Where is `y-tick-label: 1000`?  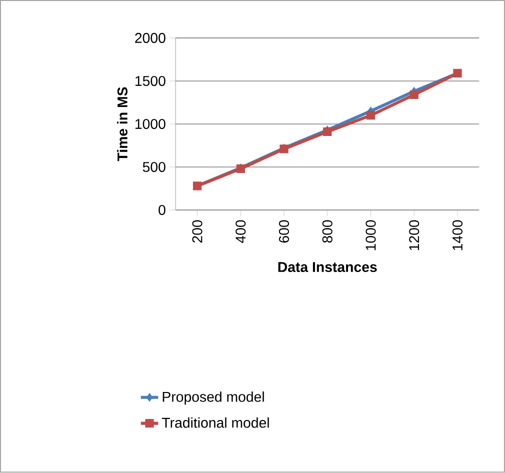 y-tick-label: 1000 is located at coordinates (150, 124).